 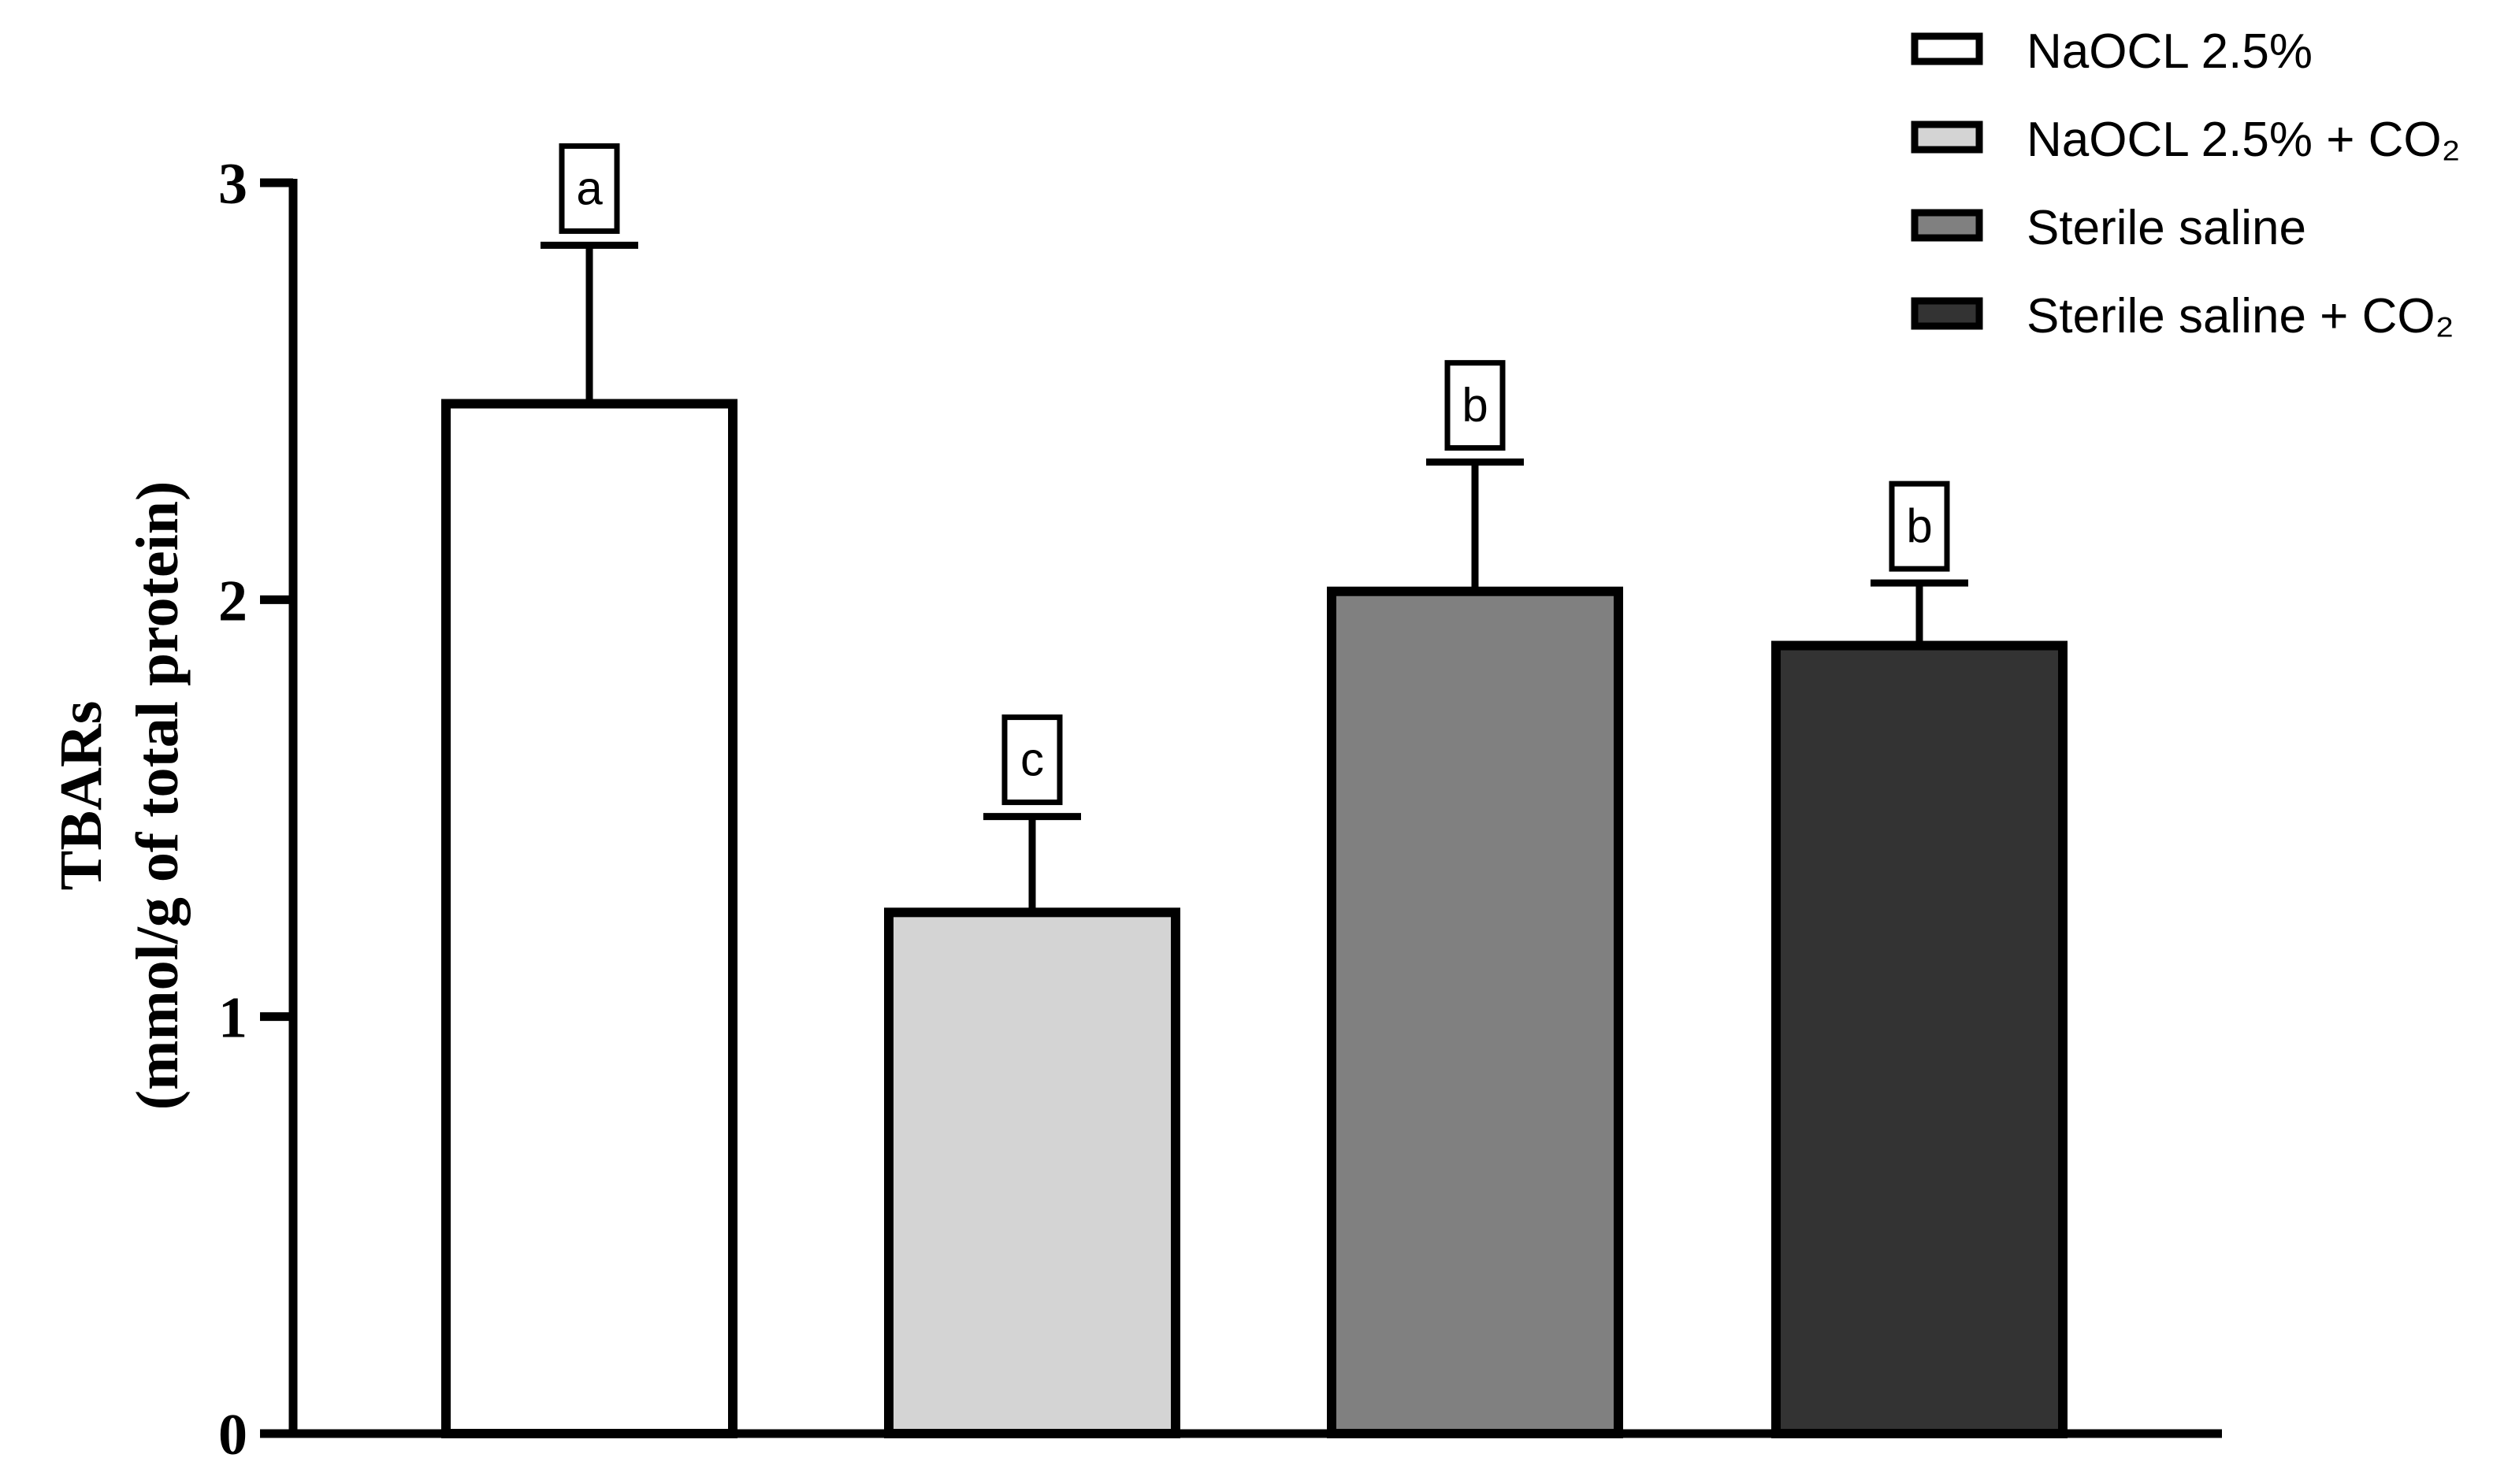 What do you see at coordinates (157, 796) in the screenshot?
I see `y-axis-title-line2: (mmol/g of total protein)` at bounding box center [157, 796].